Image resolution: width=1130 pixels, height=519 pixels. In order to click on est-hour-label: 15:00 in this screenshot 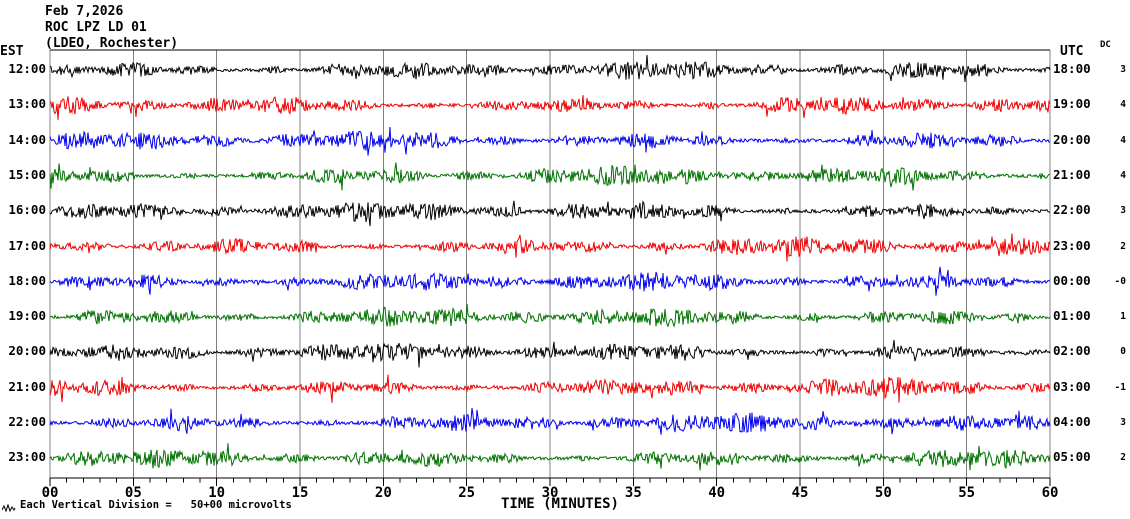, I will do `click(27, 174)`.